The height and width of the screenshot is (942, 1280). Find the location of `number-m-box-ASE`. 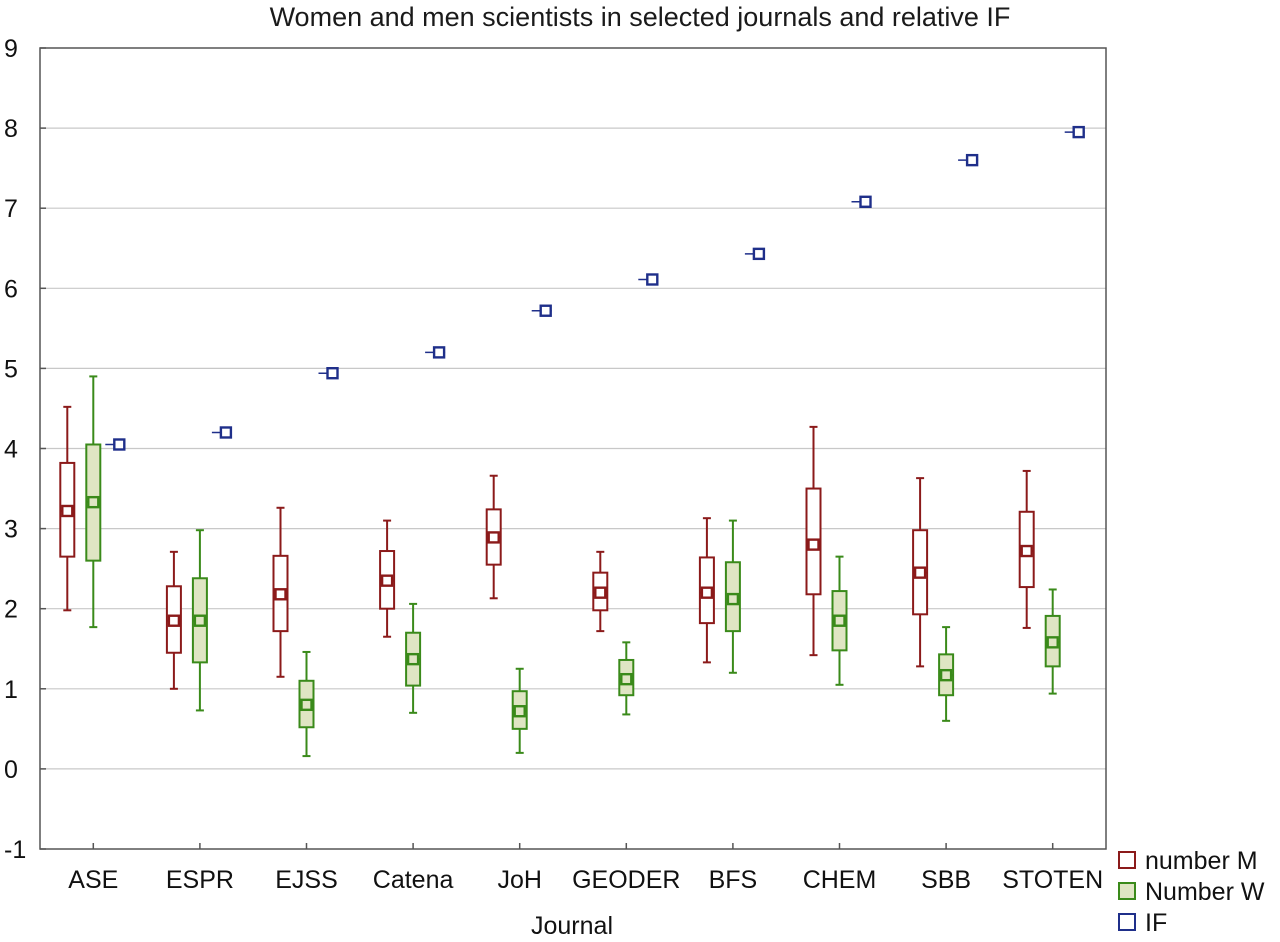

number-m-box-ASE is located at coordinates (67, 508).